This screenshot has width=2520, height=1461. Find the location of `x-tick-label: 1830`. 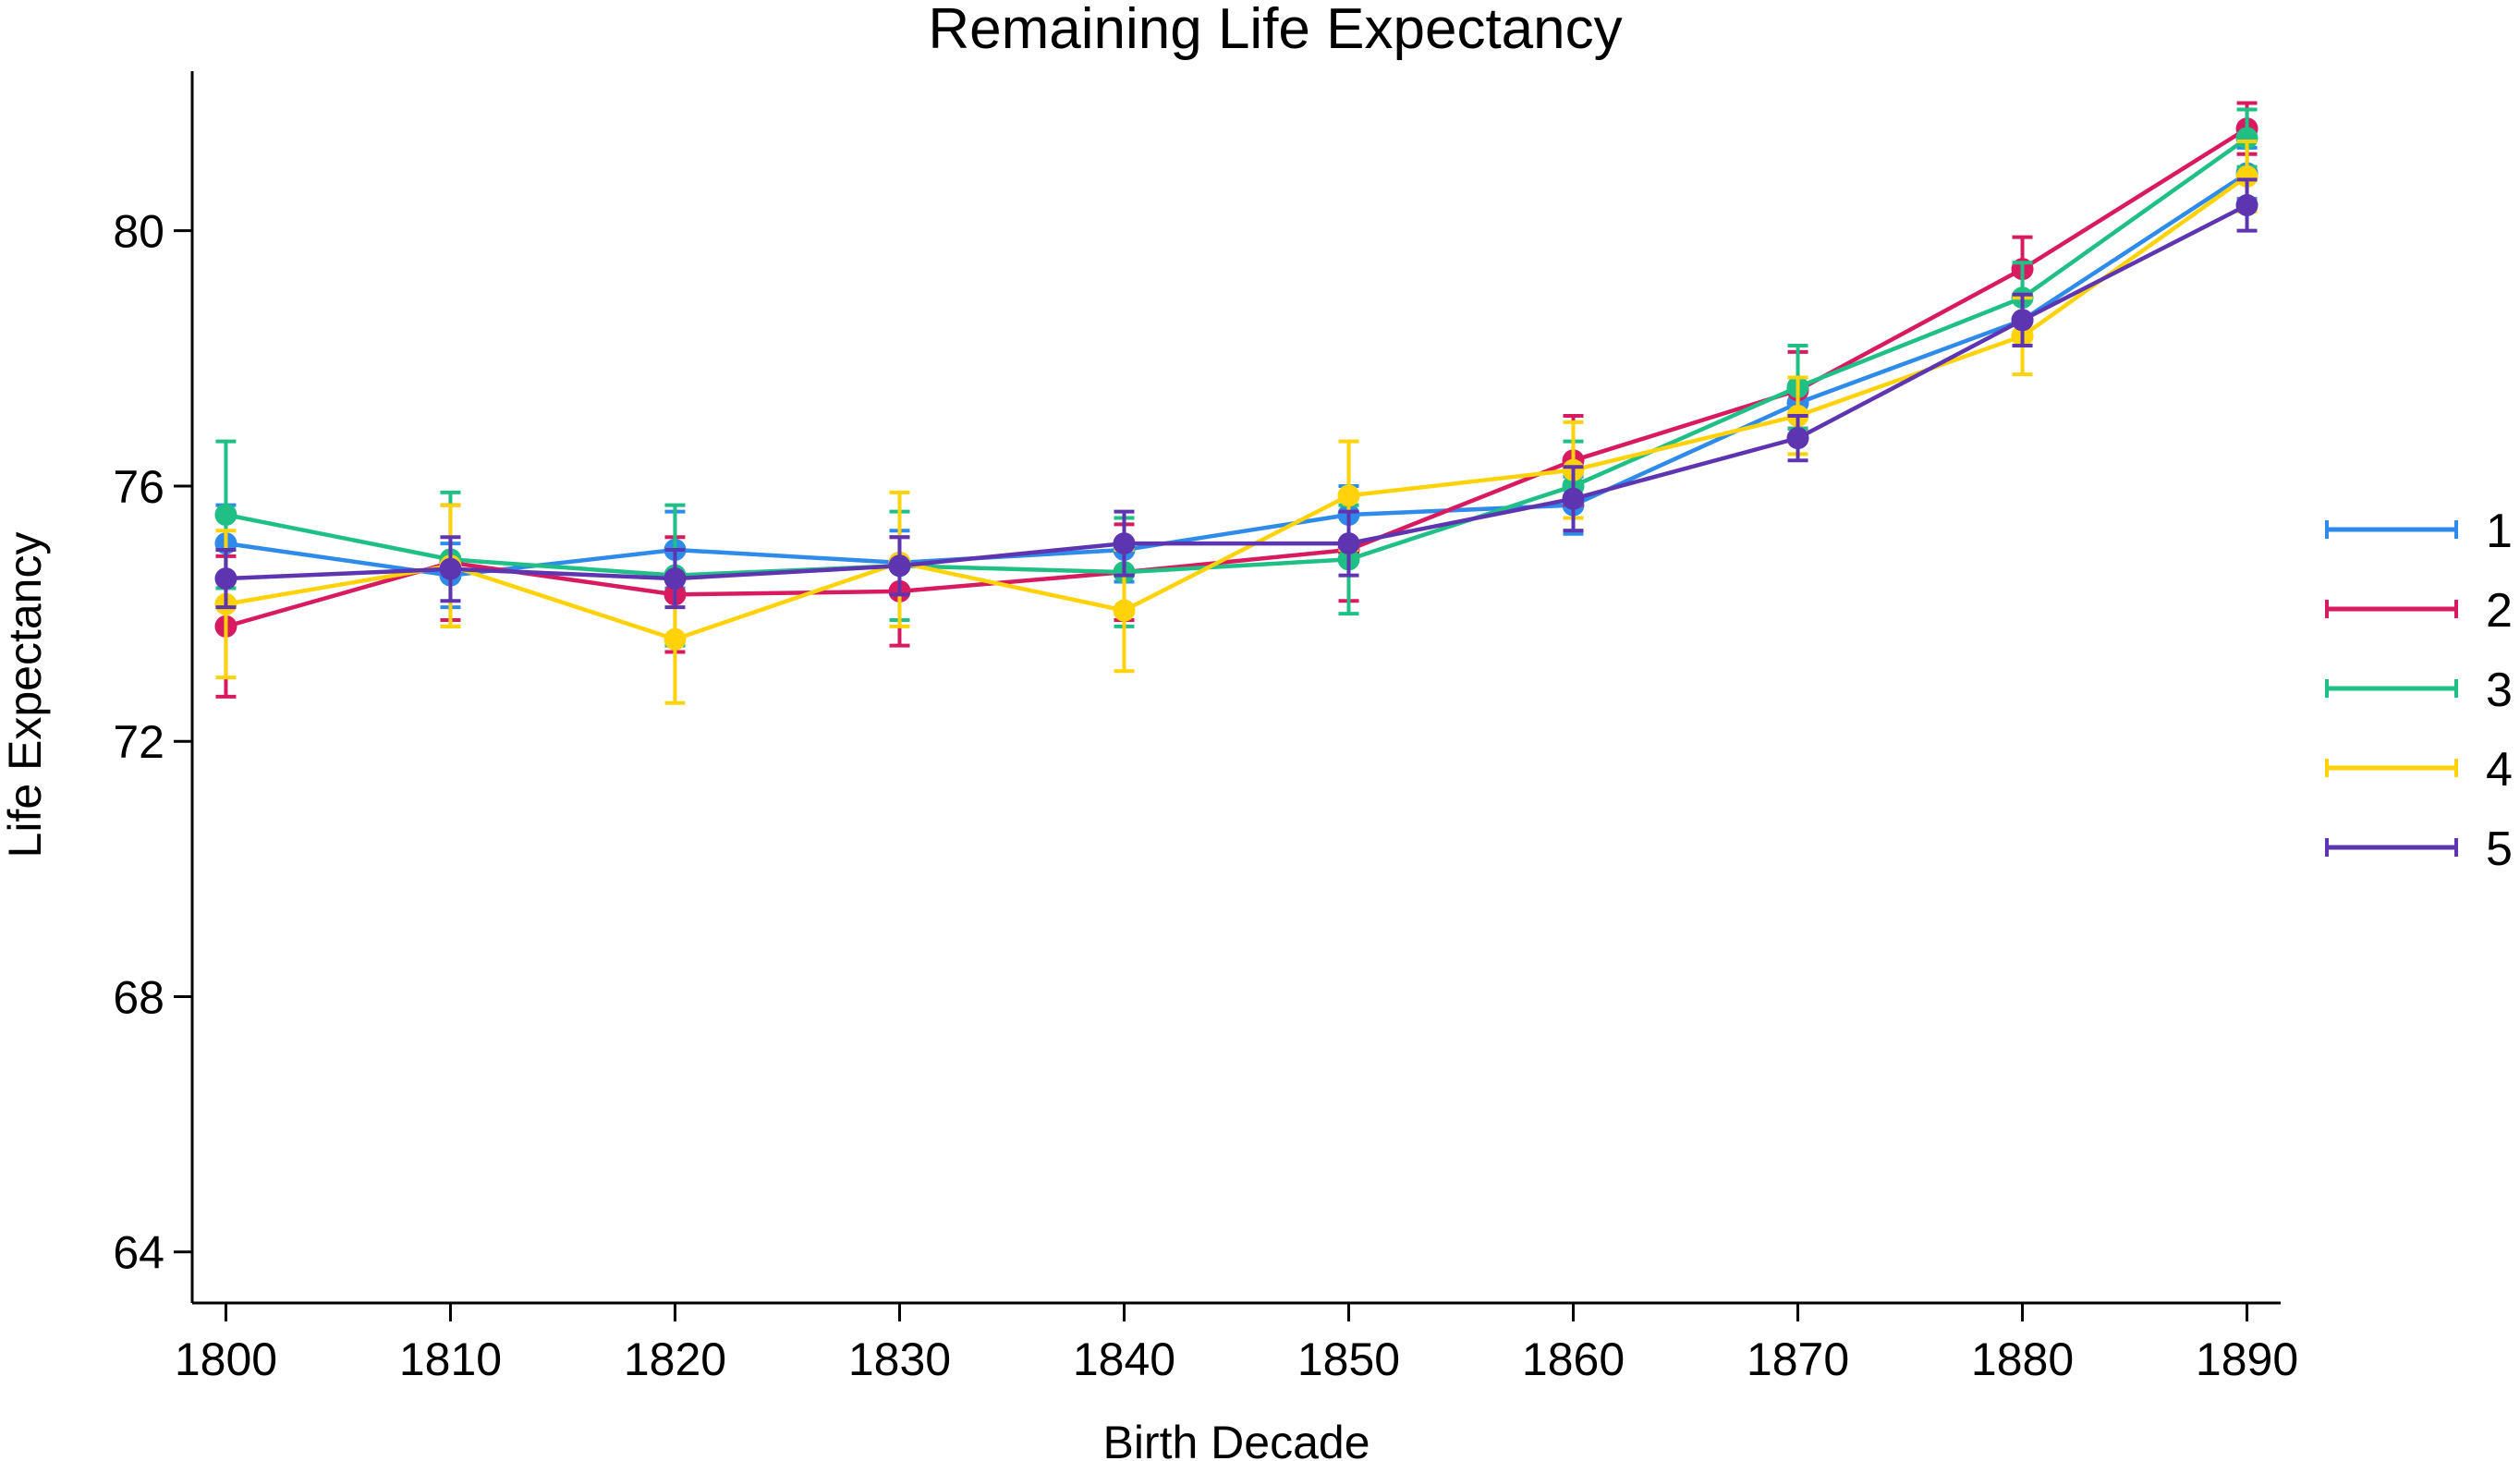

x-tick-label: 1830 is located at coordinates (899, 1359).